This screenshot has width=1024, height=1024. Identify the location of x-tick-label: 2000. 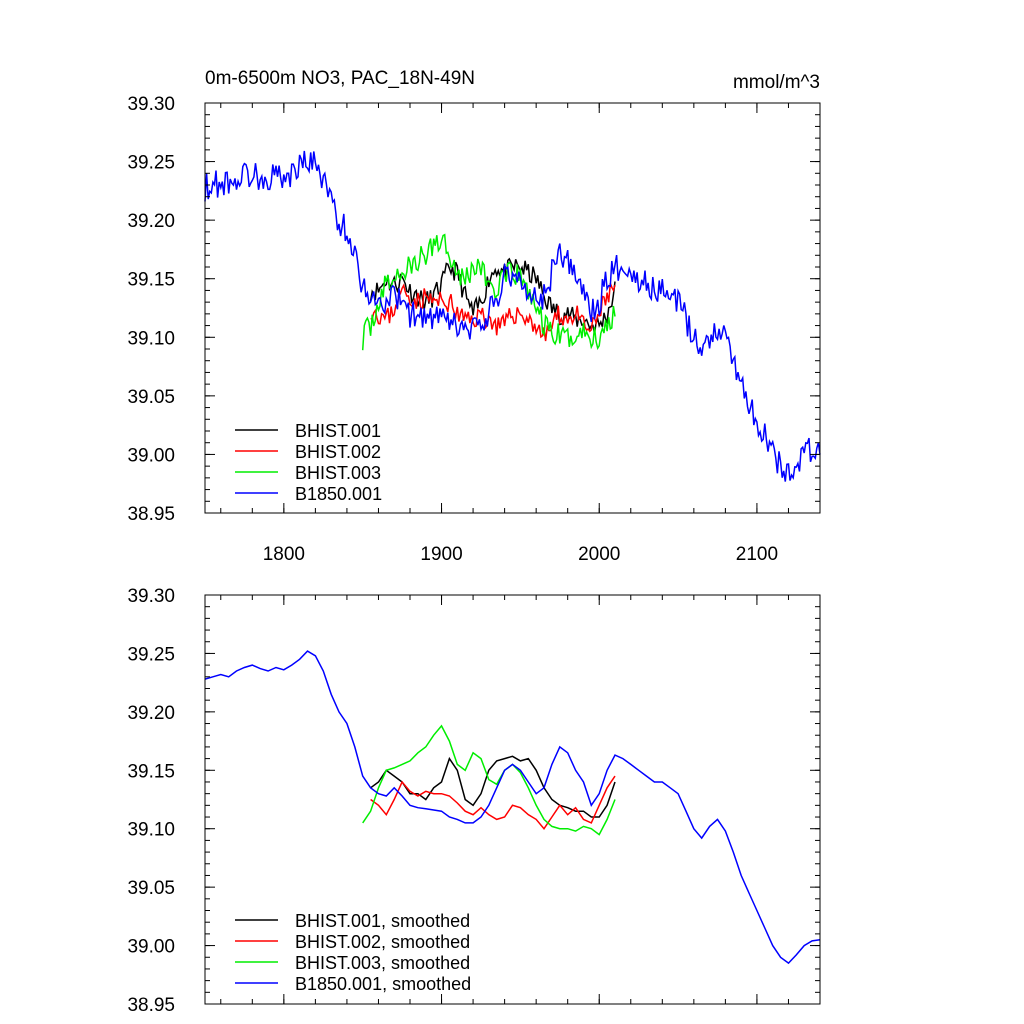
(599, 554).